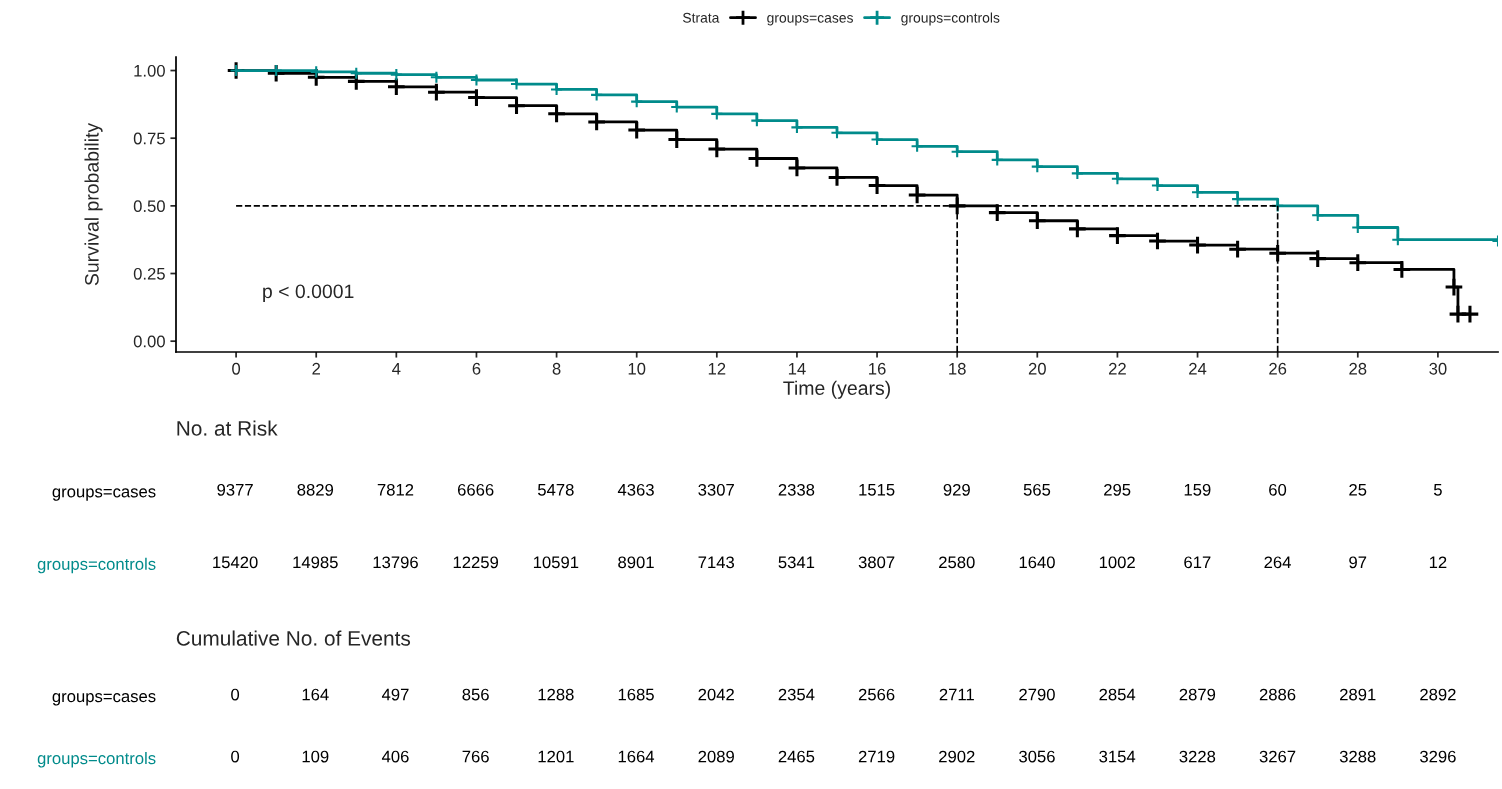 The image size is (1502, 789). I want to click on data-label: 1002, so click(1117, 562).